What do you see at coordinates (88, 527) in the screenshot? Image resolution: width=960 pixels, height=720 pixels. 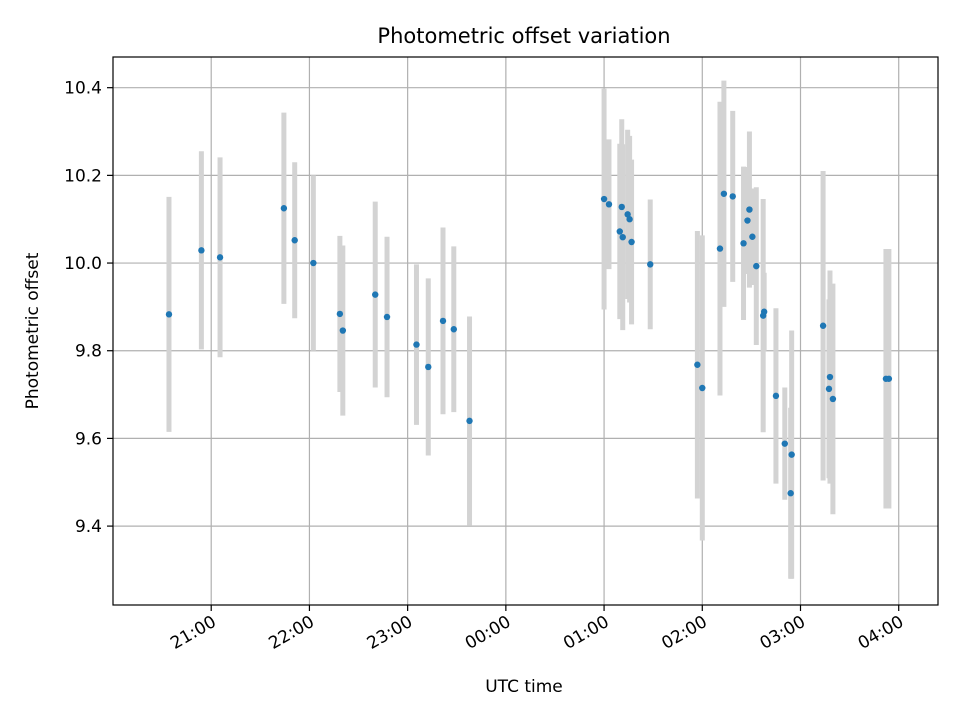 I see `y-tick-label: 9.4` at bounding box center [88, 527].